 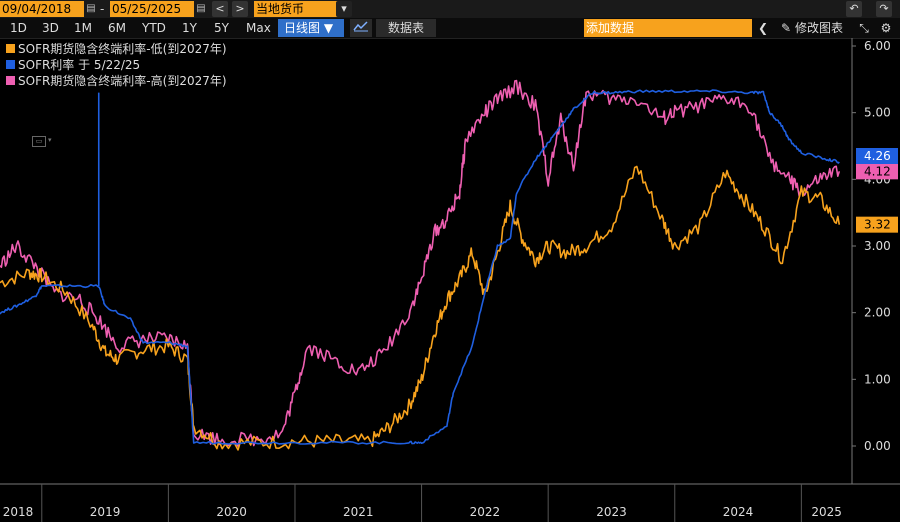 I want to click on x-axis: 2018 2019 2020 2021 2022 2023 2024 2025, so click(x=422, y=503).